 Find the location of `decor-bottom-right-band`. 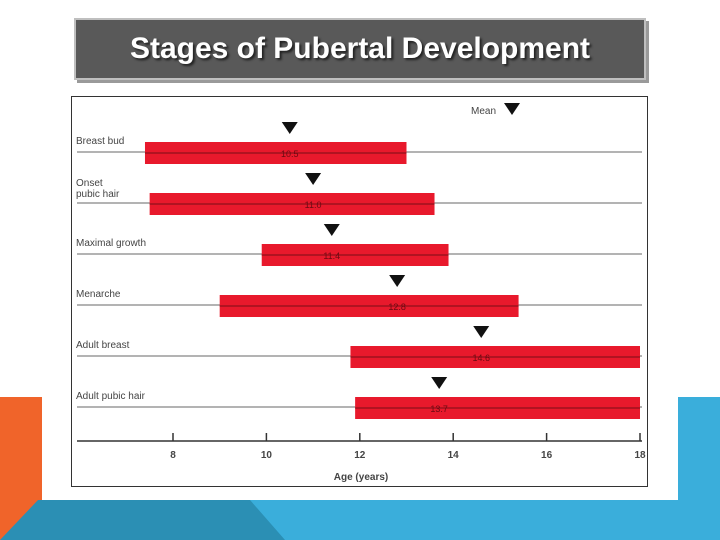

decor-bottom-right-band is located at coordinates (485, 520).